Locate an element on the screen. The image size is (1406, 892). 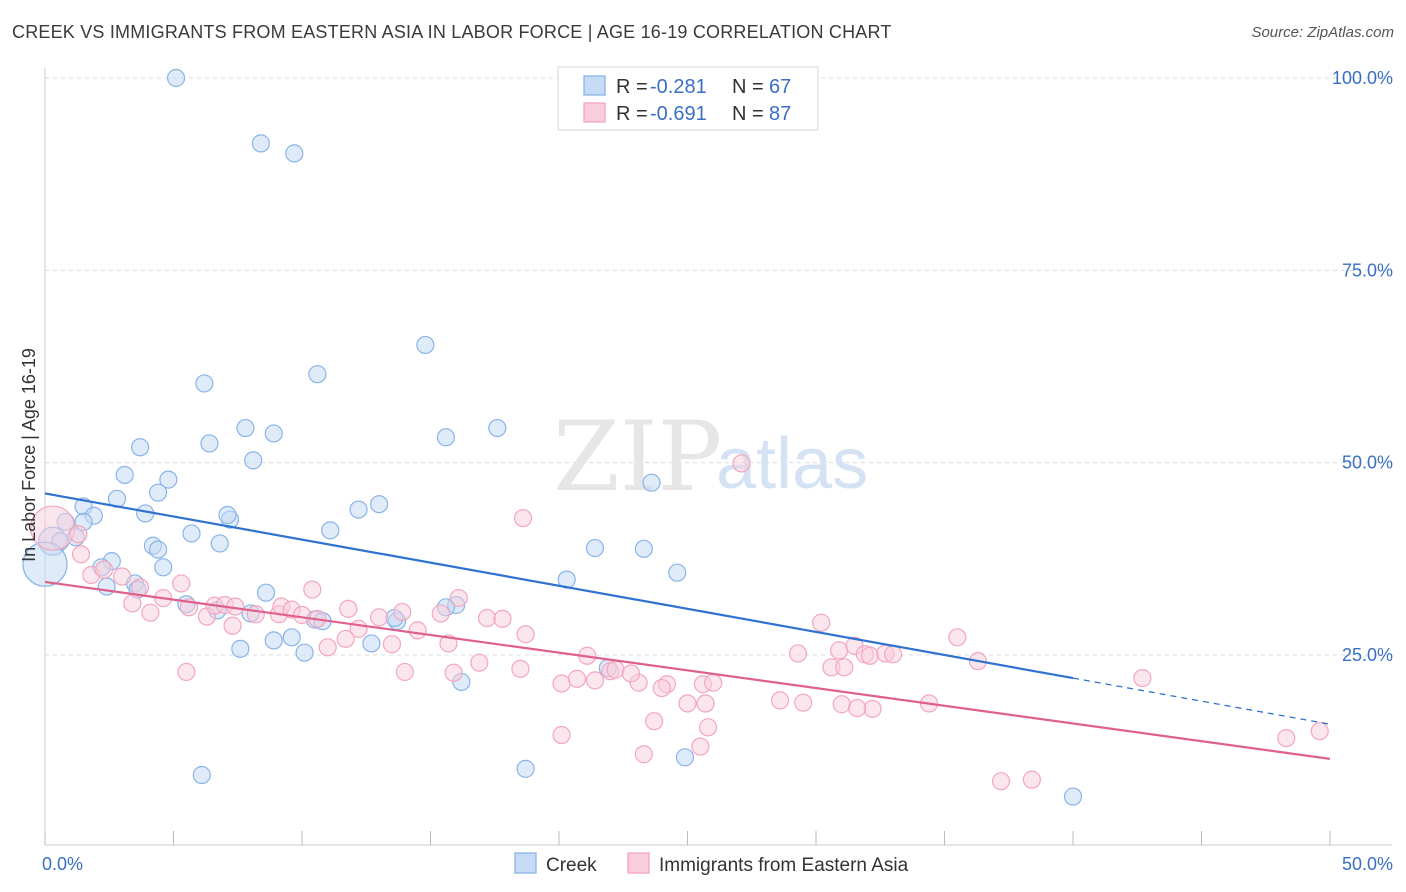
y-tick-label: 75.0% is located at coordinates (1367, 270).